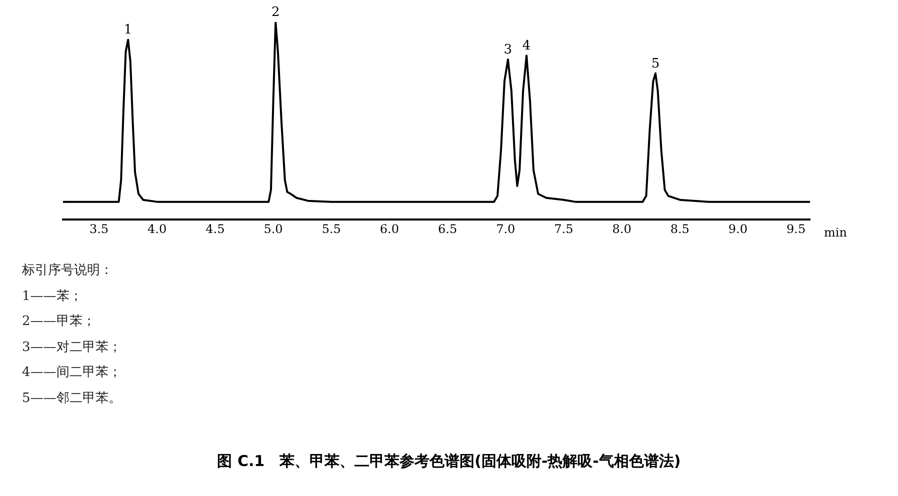 The width and height of the screenshot is (898, 496). I want to click on x-tick-label: 8.5, so click(680, 229).